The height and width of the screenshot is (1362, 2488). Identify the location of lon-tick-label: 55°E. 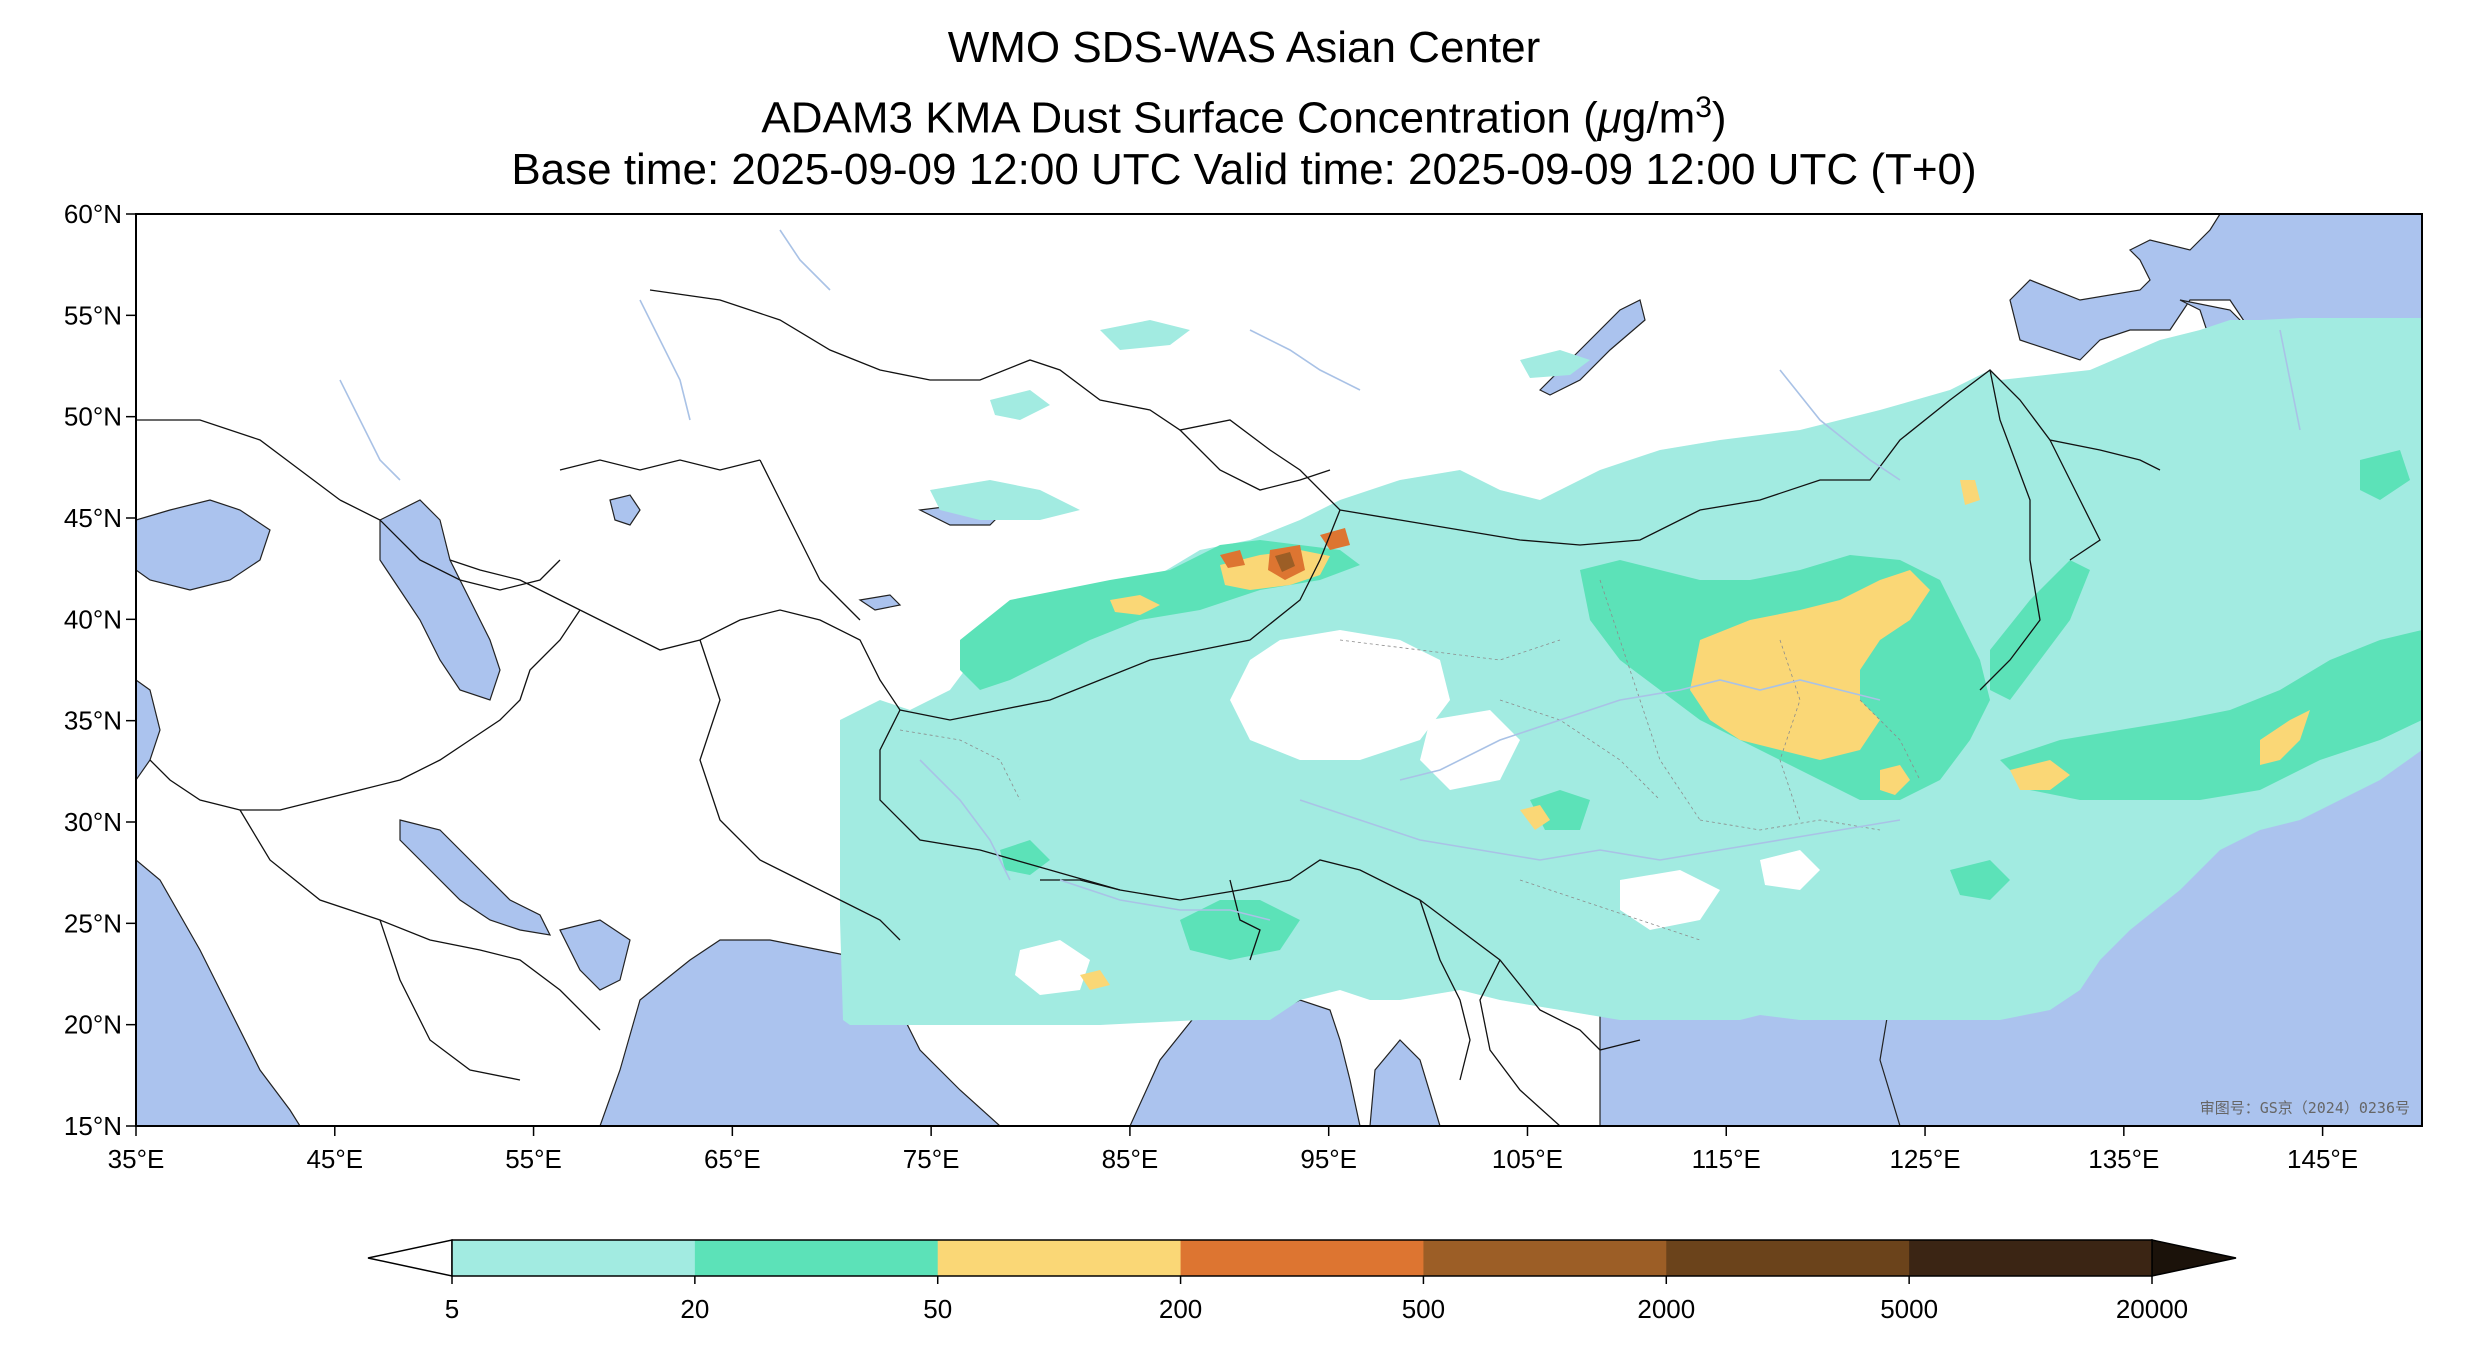
(533, 1159).